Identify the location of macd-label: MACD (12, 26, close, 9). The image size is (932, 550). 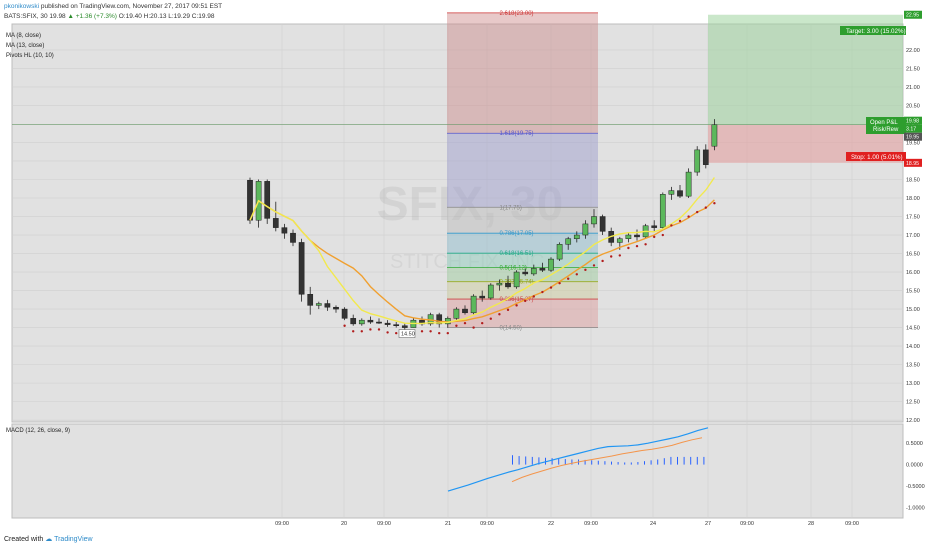
(38, 431).